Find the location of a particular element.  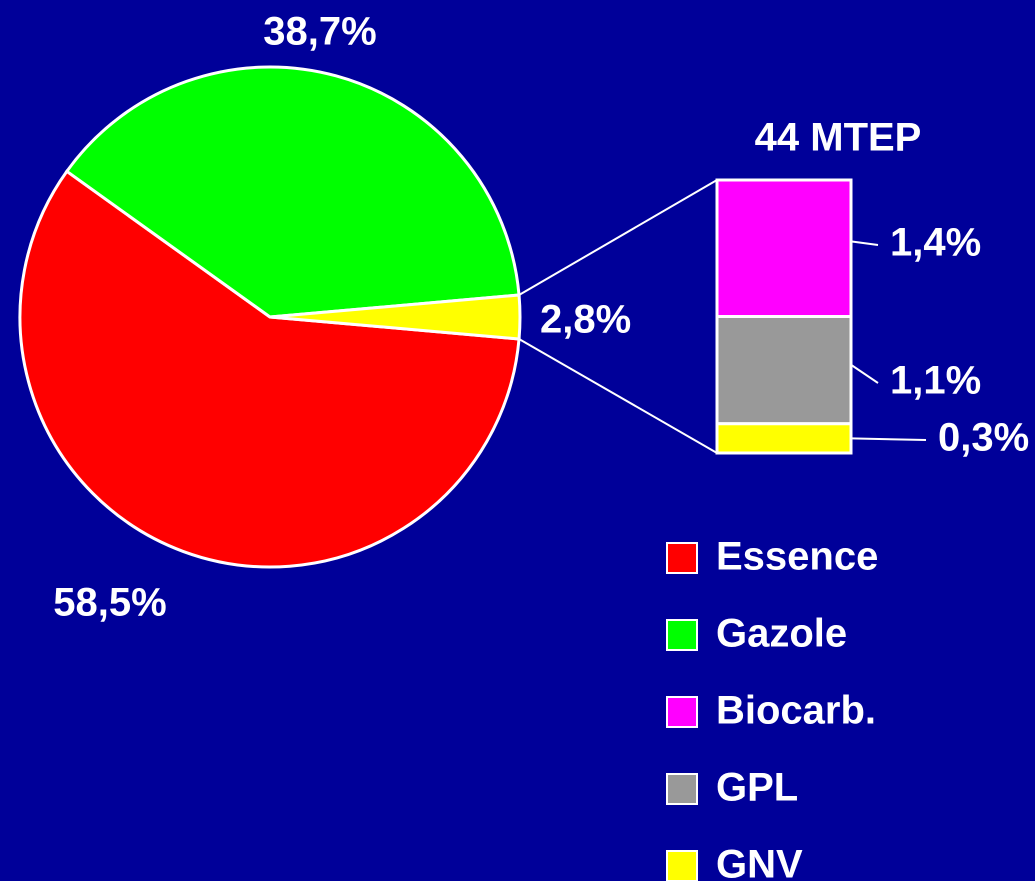

pie-label: 2,8% is located at coordinates (585, 320).